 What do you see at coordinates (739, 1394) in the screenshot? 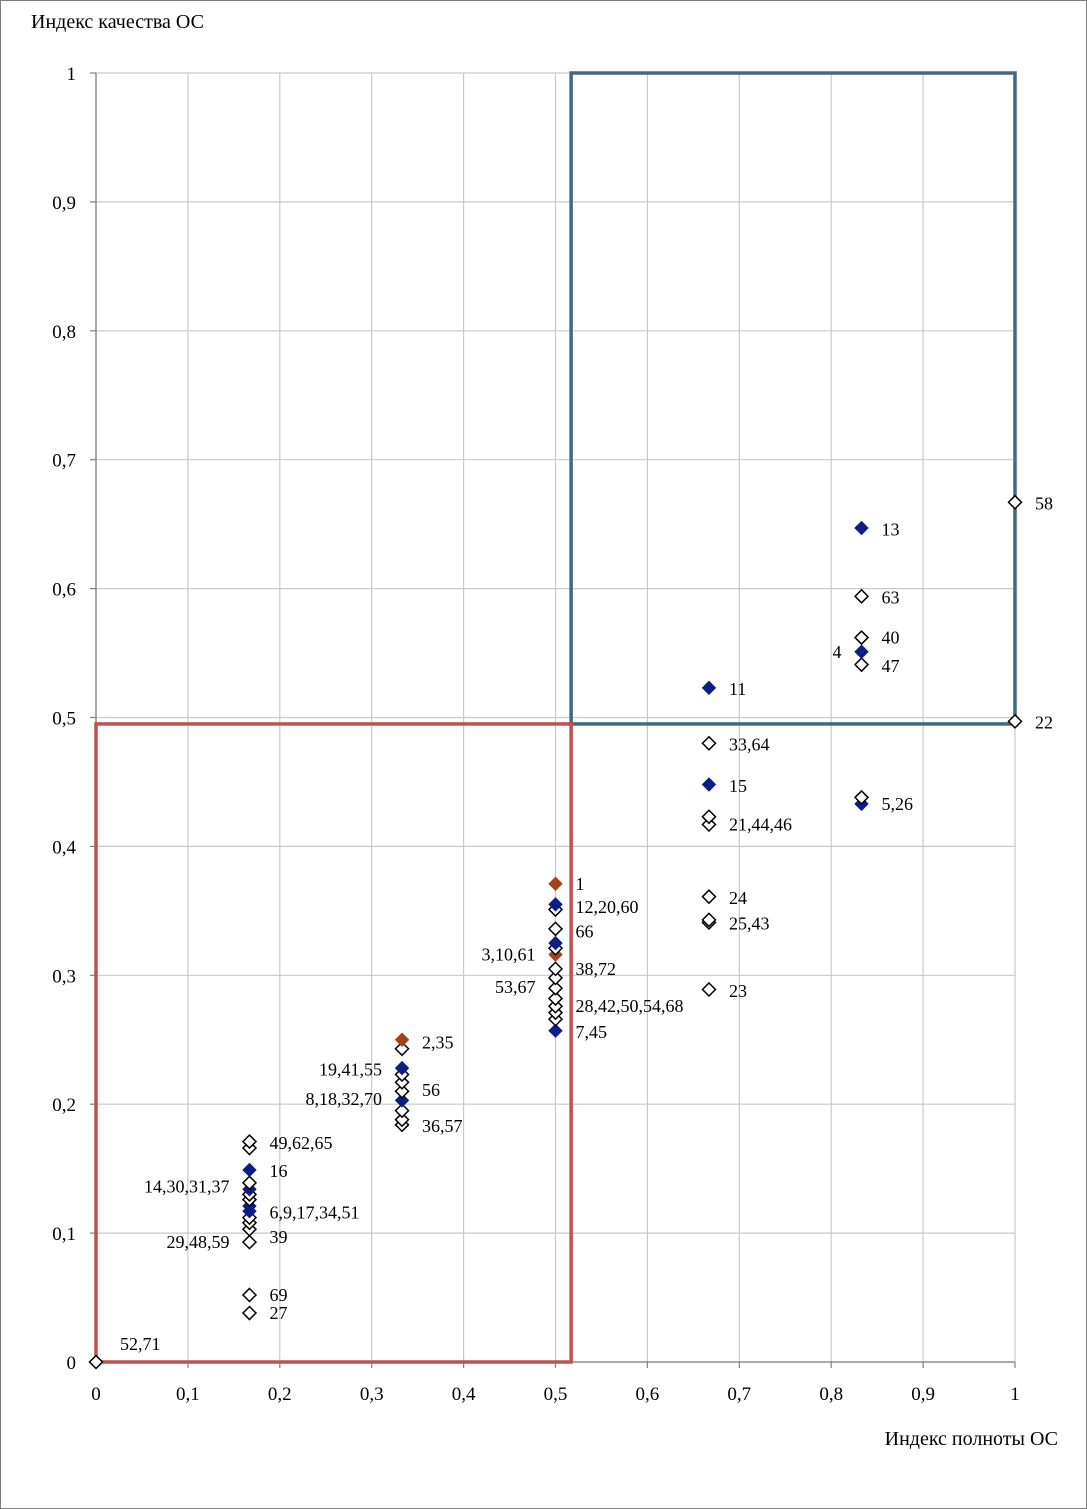
I see `x-tick-label: 0,7` at bounding box center [739, 1394].